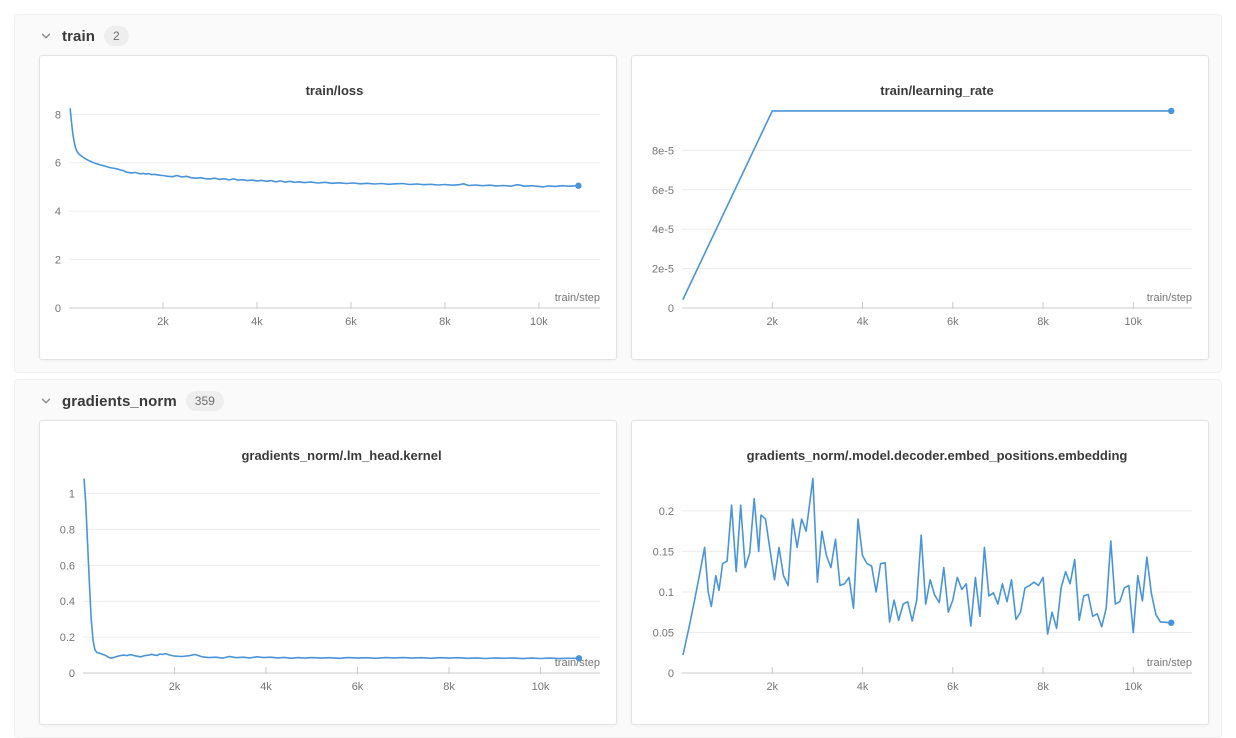 The height and width of the screenshot is (738, 1236). What do you see at coordinates (341, 455) in the screenshot?
I see `chart-title: gradients_norm/.lm_head.kernel` at bounding box center [341, 455].